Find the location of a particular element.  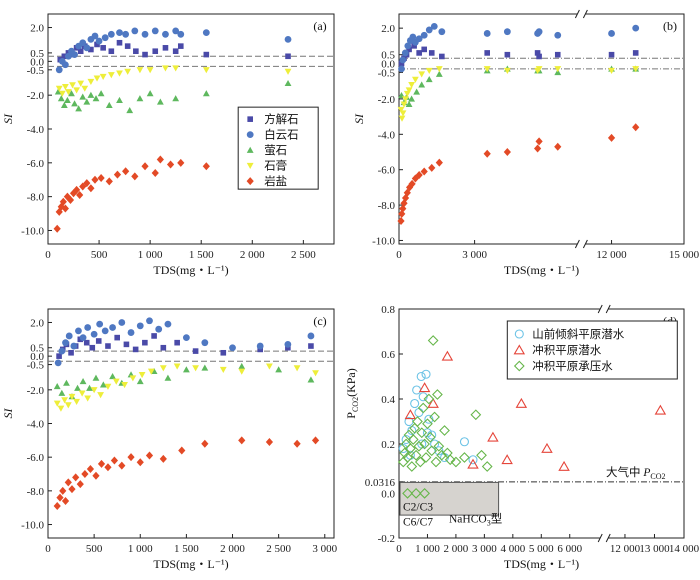

x-tick-label: 2 500 is located at coordinates (278, 549).